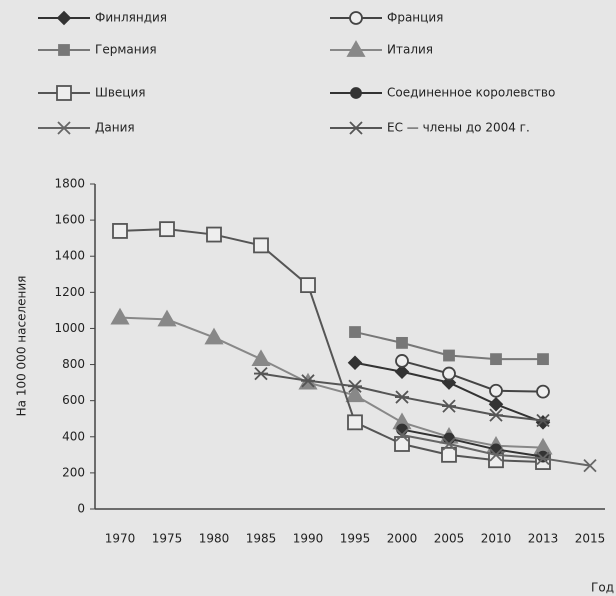 The image size is (616, 596). Describe the element at coordinates (120, 539) in the screenshot. I see `x-tick-label: 1970` at that location.